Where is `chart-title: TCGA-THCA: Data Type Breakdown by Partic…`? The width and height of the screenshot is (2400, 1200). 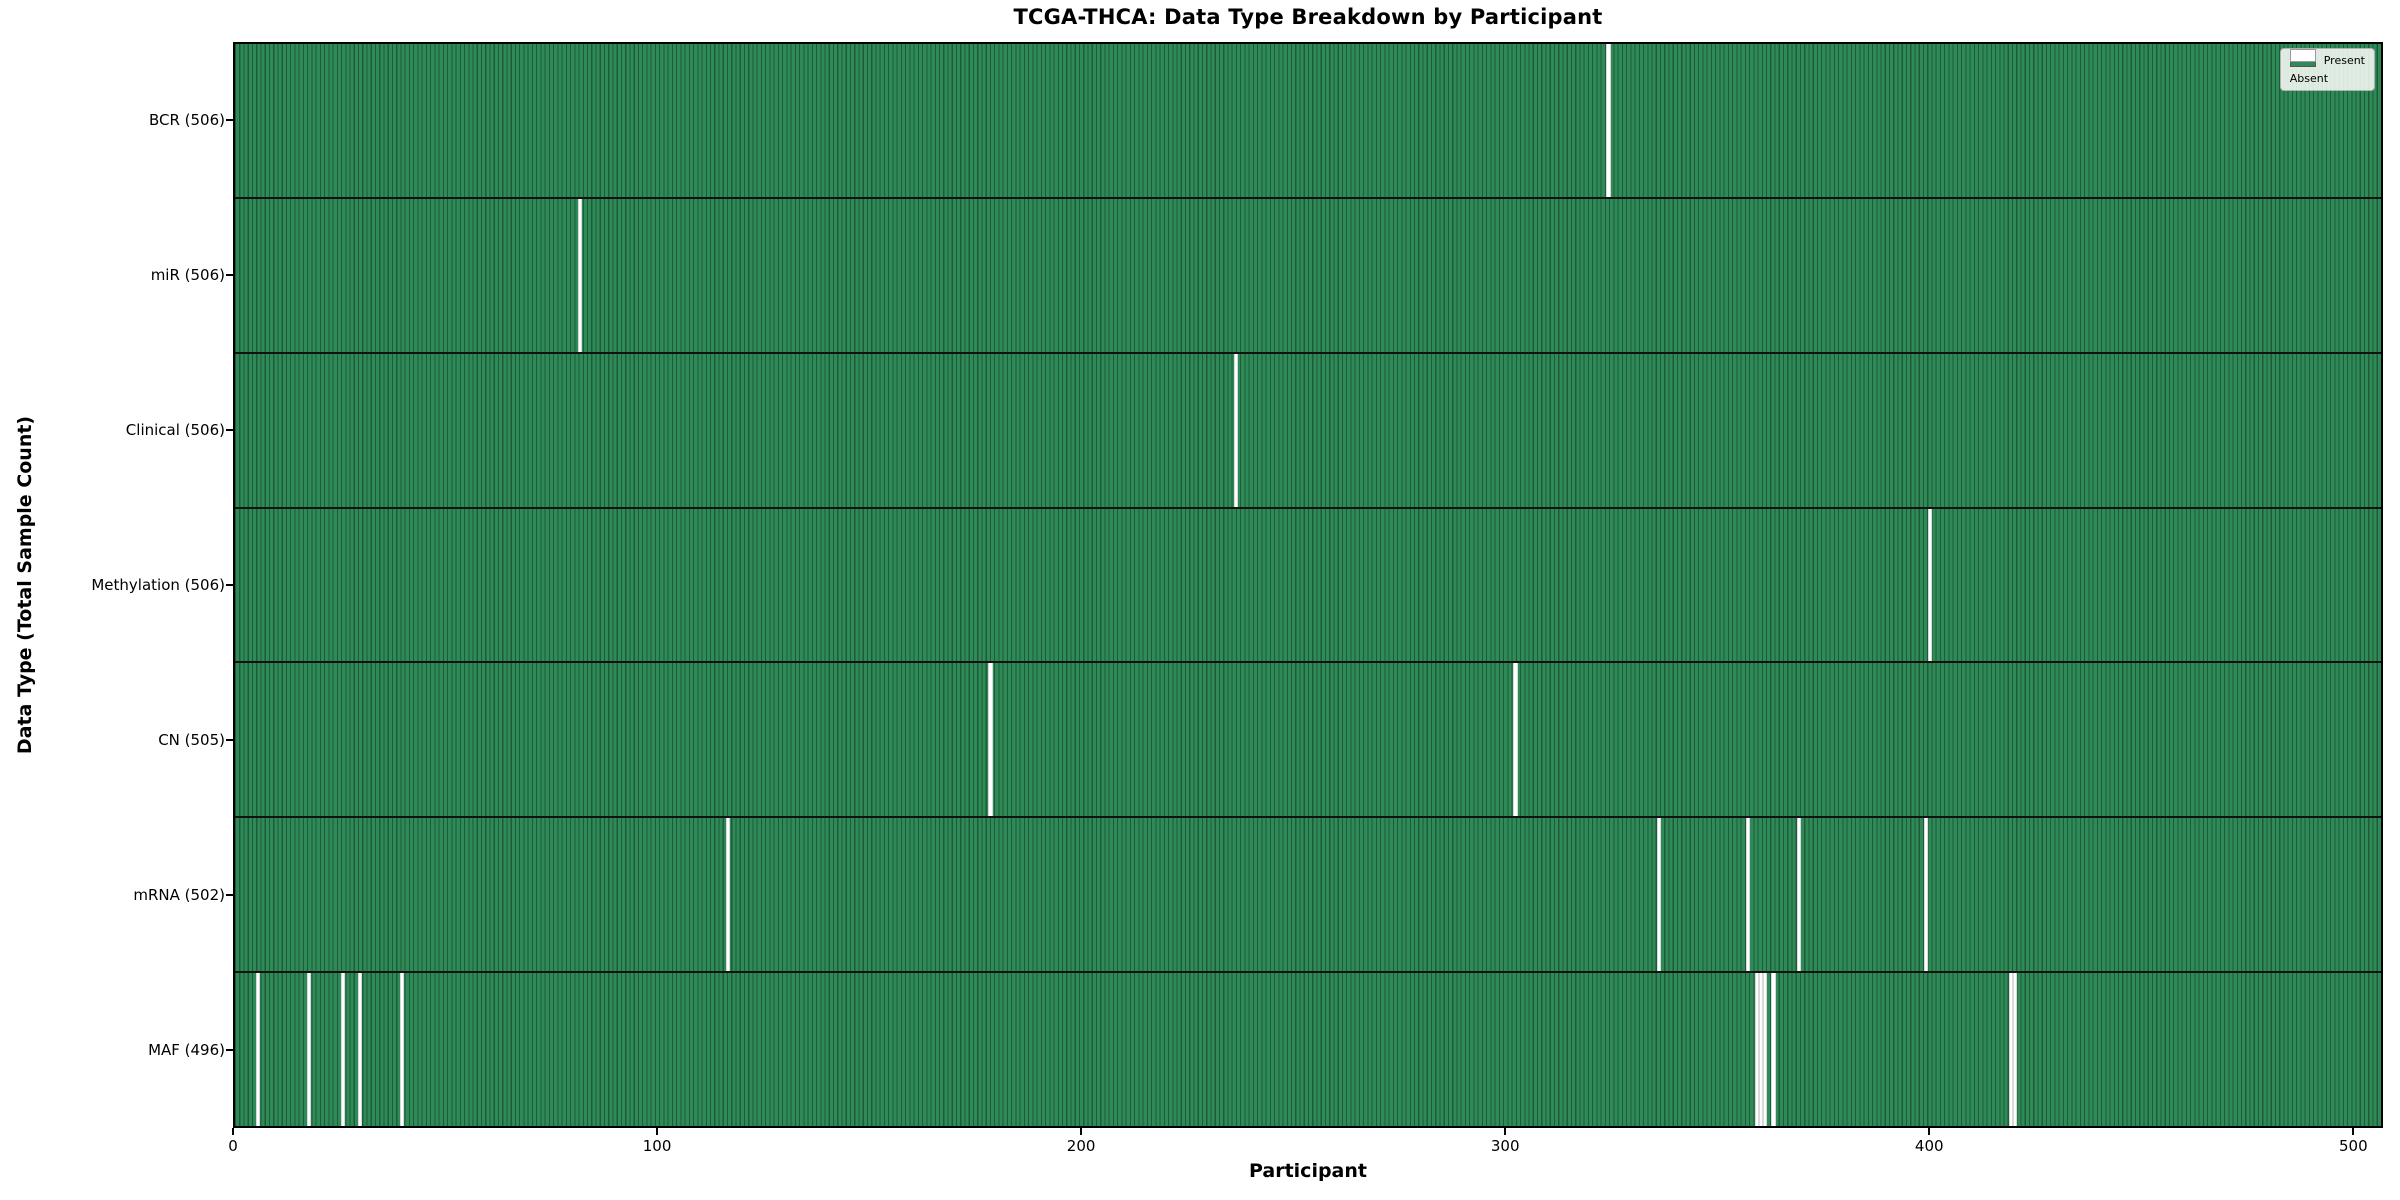
chart-title: TCGA-THCA: Data Type Breakdown by Partic… is located at coordinates (1308, 17).